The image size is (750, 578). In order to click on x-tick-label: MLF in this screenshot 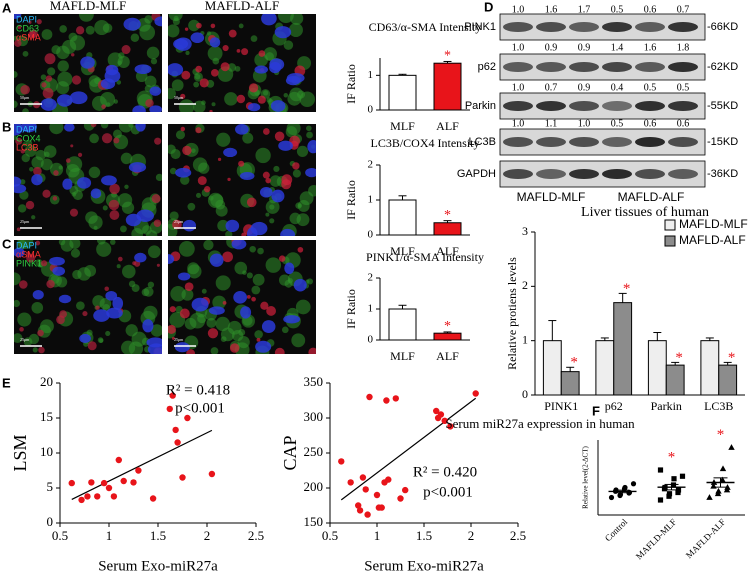, I will do `click(402, 251)`.